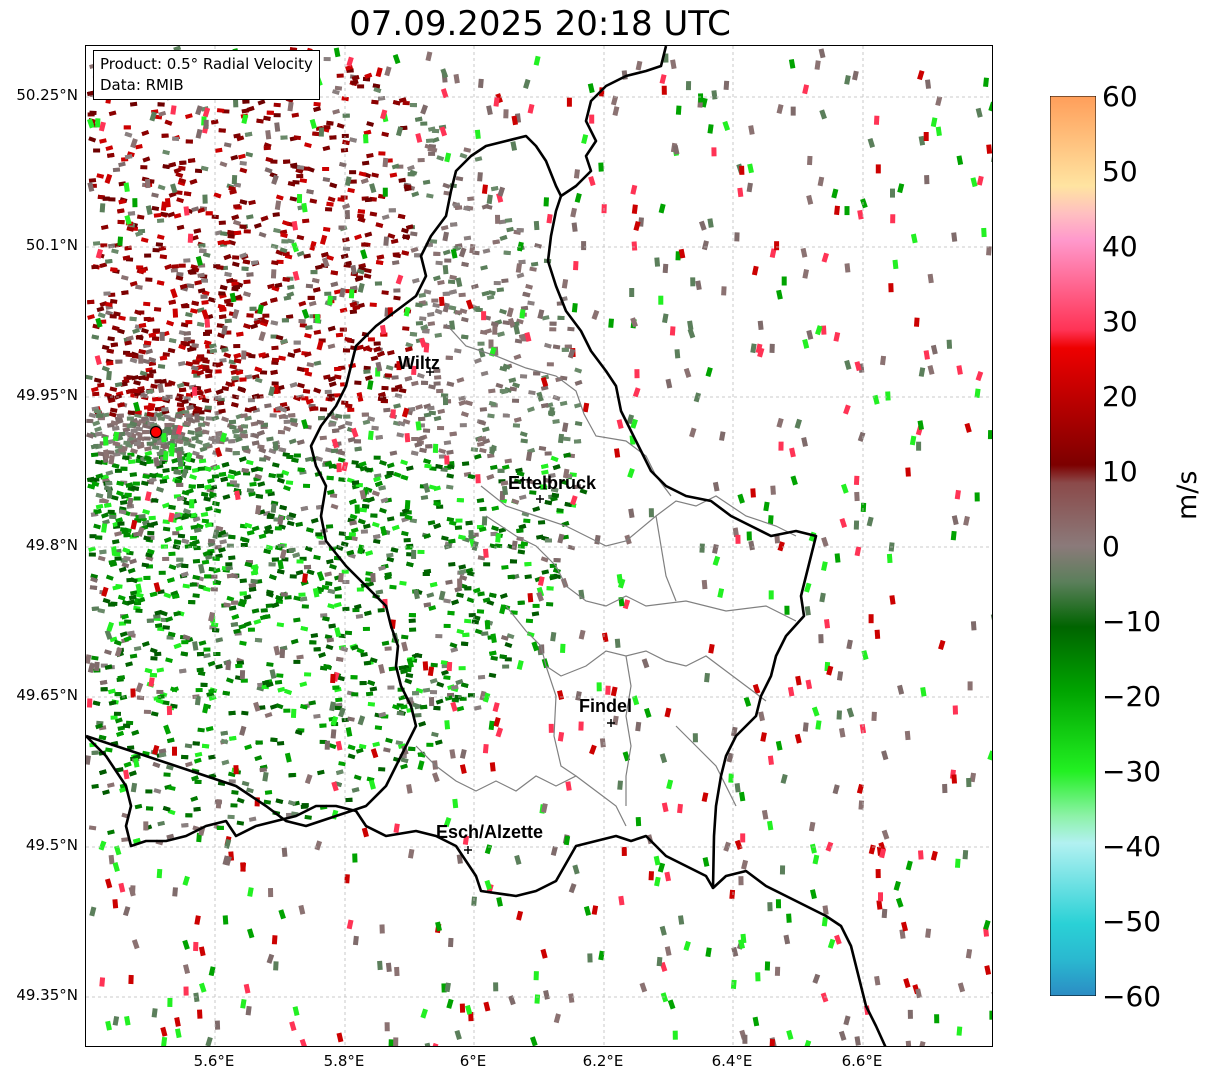 This screenshot has height=1081, width=1207. Describe the element at coordinates (605, 706) in the screenshot. I see `city-label-findel: Findel` at that location.